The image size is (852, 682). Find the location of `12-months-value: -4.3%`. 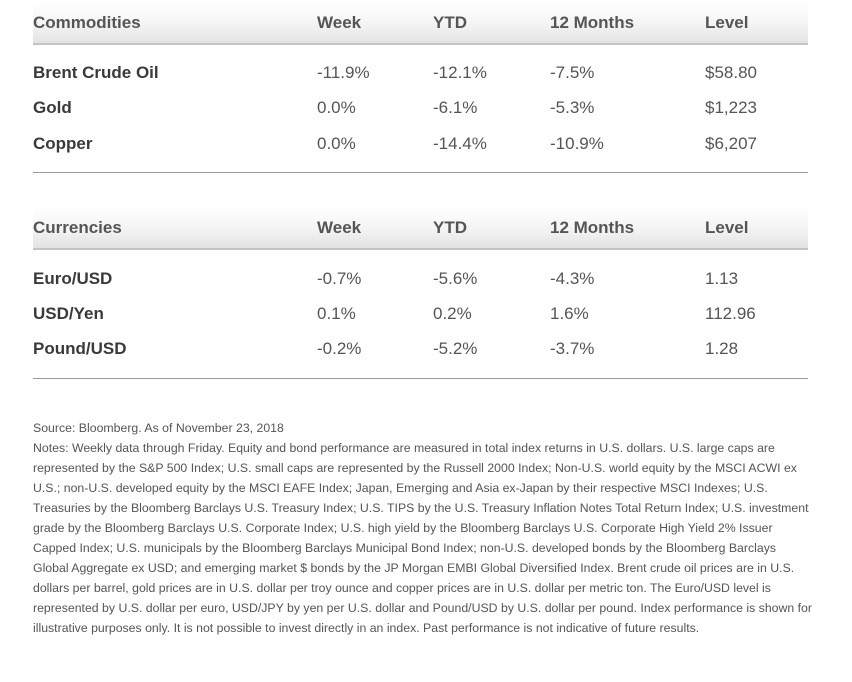

12-months-value: -4.3% is located at coordinates (572, 278).